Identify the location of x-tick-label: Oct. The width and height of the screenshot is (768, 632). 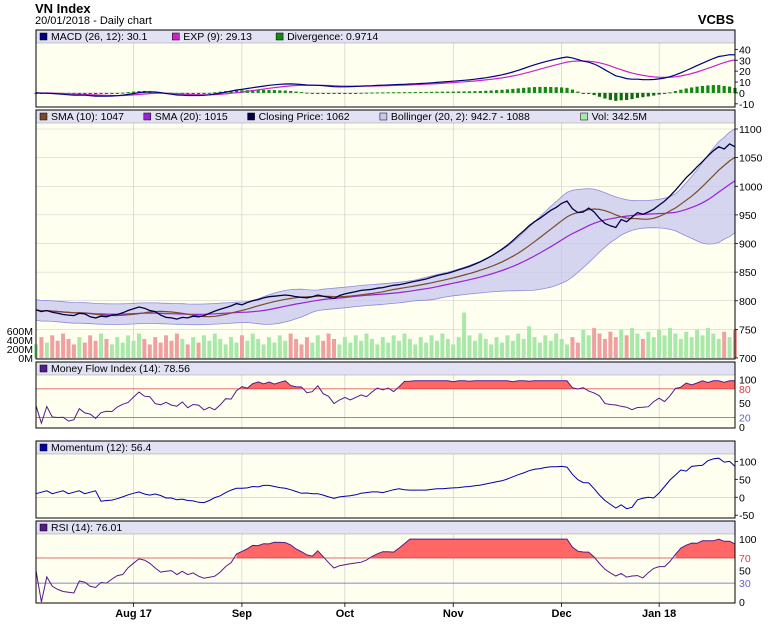
(345, 614).